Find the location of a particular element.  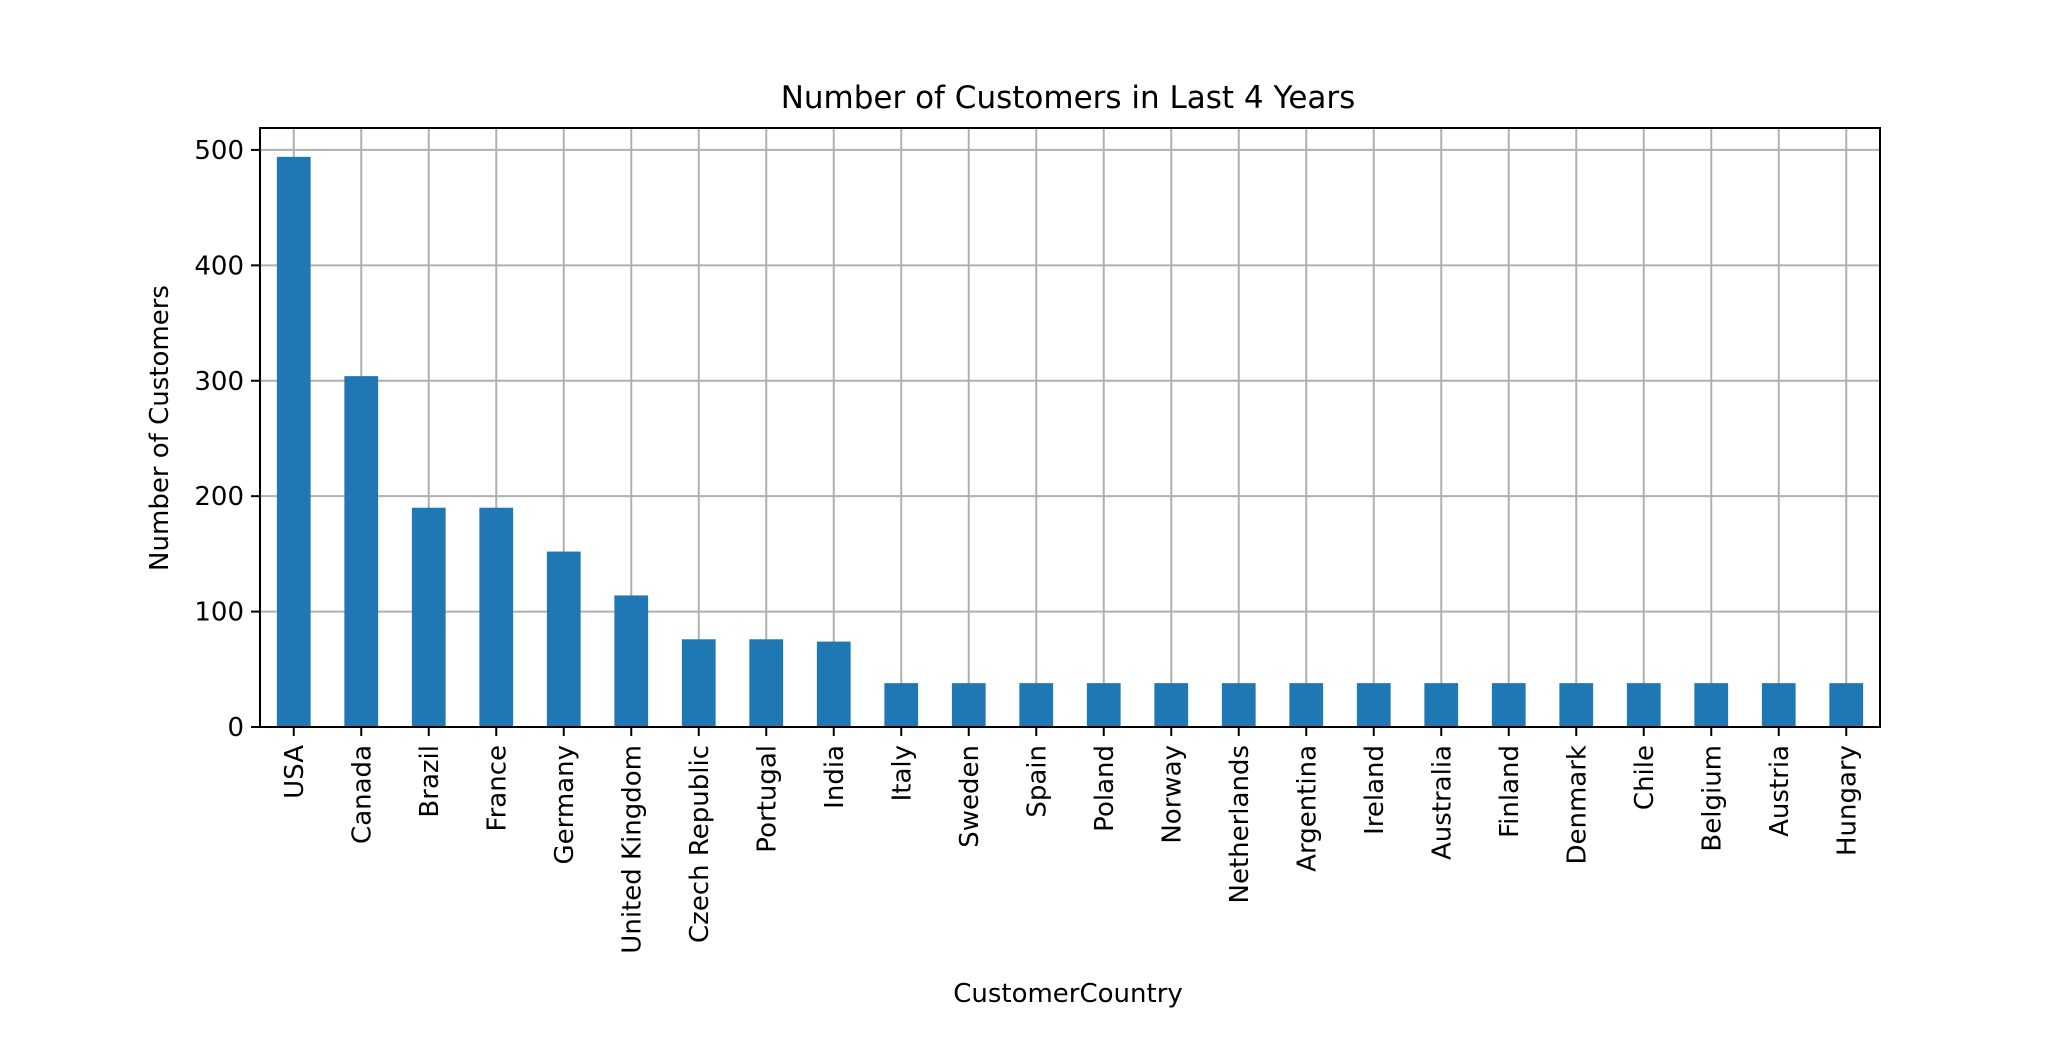

bar-india is located at coordinates (833, 684).